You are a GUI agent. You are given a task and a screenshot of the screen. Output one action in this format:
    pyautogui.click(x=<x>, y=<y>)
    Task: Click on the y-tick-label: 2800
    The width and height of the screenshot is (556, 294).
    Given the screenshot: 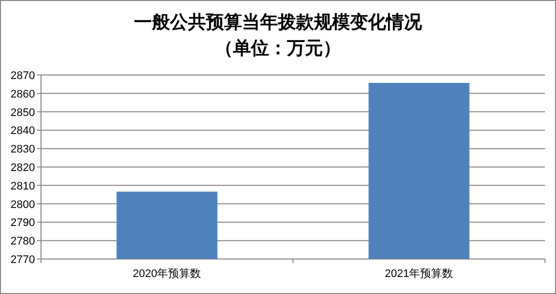 What is the action you would take?
    pyautogui.click(x=22, y=204)
    